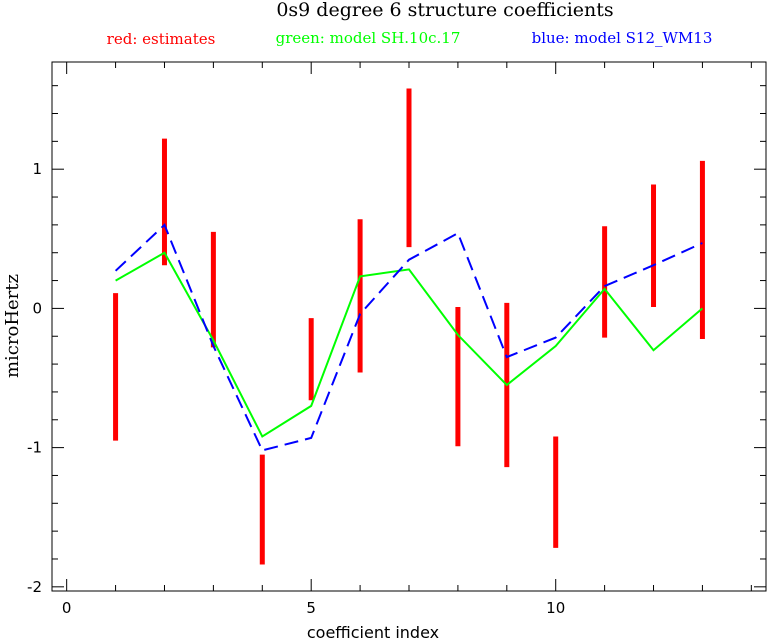  What do you see at coordinates (12, 326) in the screenshot?
I see `y-axis-label: microHertz` at bounding box center [12, 326].